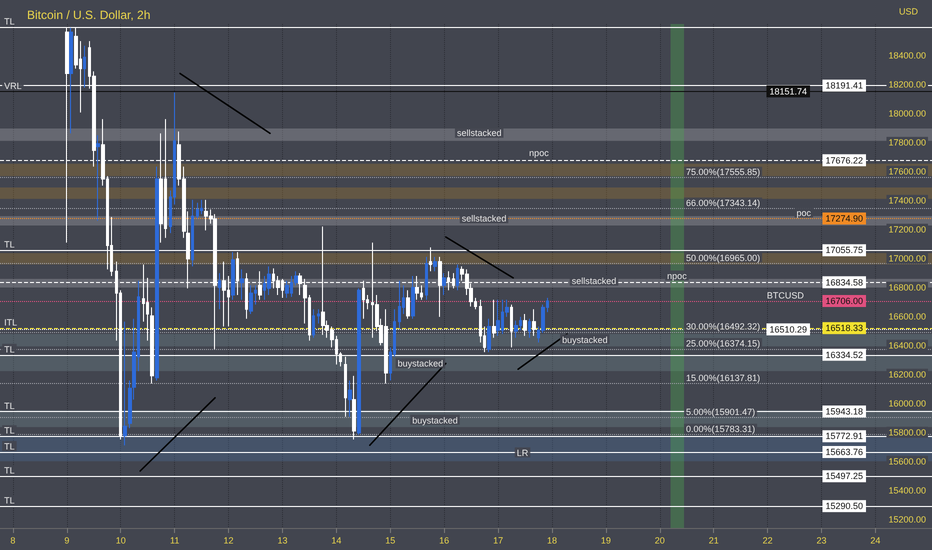 This screenshot has height=550, width=932. I want to click on ref-line-label: 16706.00, so click(844, 301).